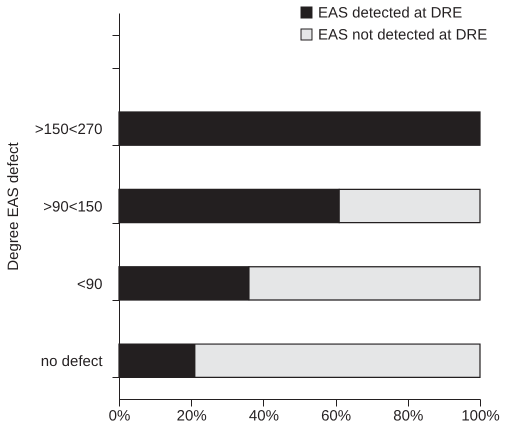 Image resolution: width=520 pixels, height=426 pixels. I want to click on x-tick-label: 40%, so click(263, 416).